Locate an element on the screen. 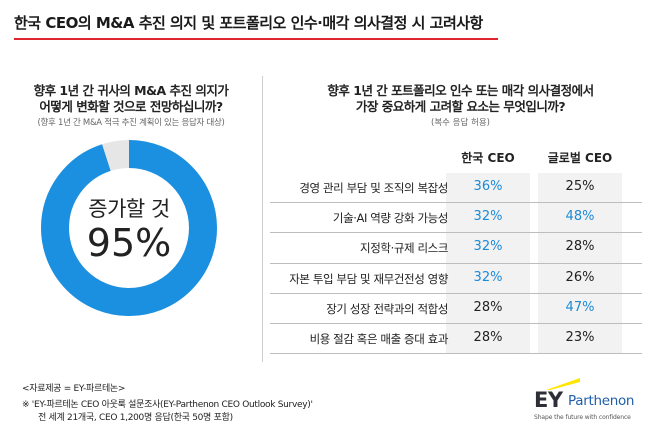 Image resolution: width=658 pixels, height=438 pixels. left-question-line2: 어떻게 변화할 것으로 전망하십니까? is located at coordinates (131, 106).